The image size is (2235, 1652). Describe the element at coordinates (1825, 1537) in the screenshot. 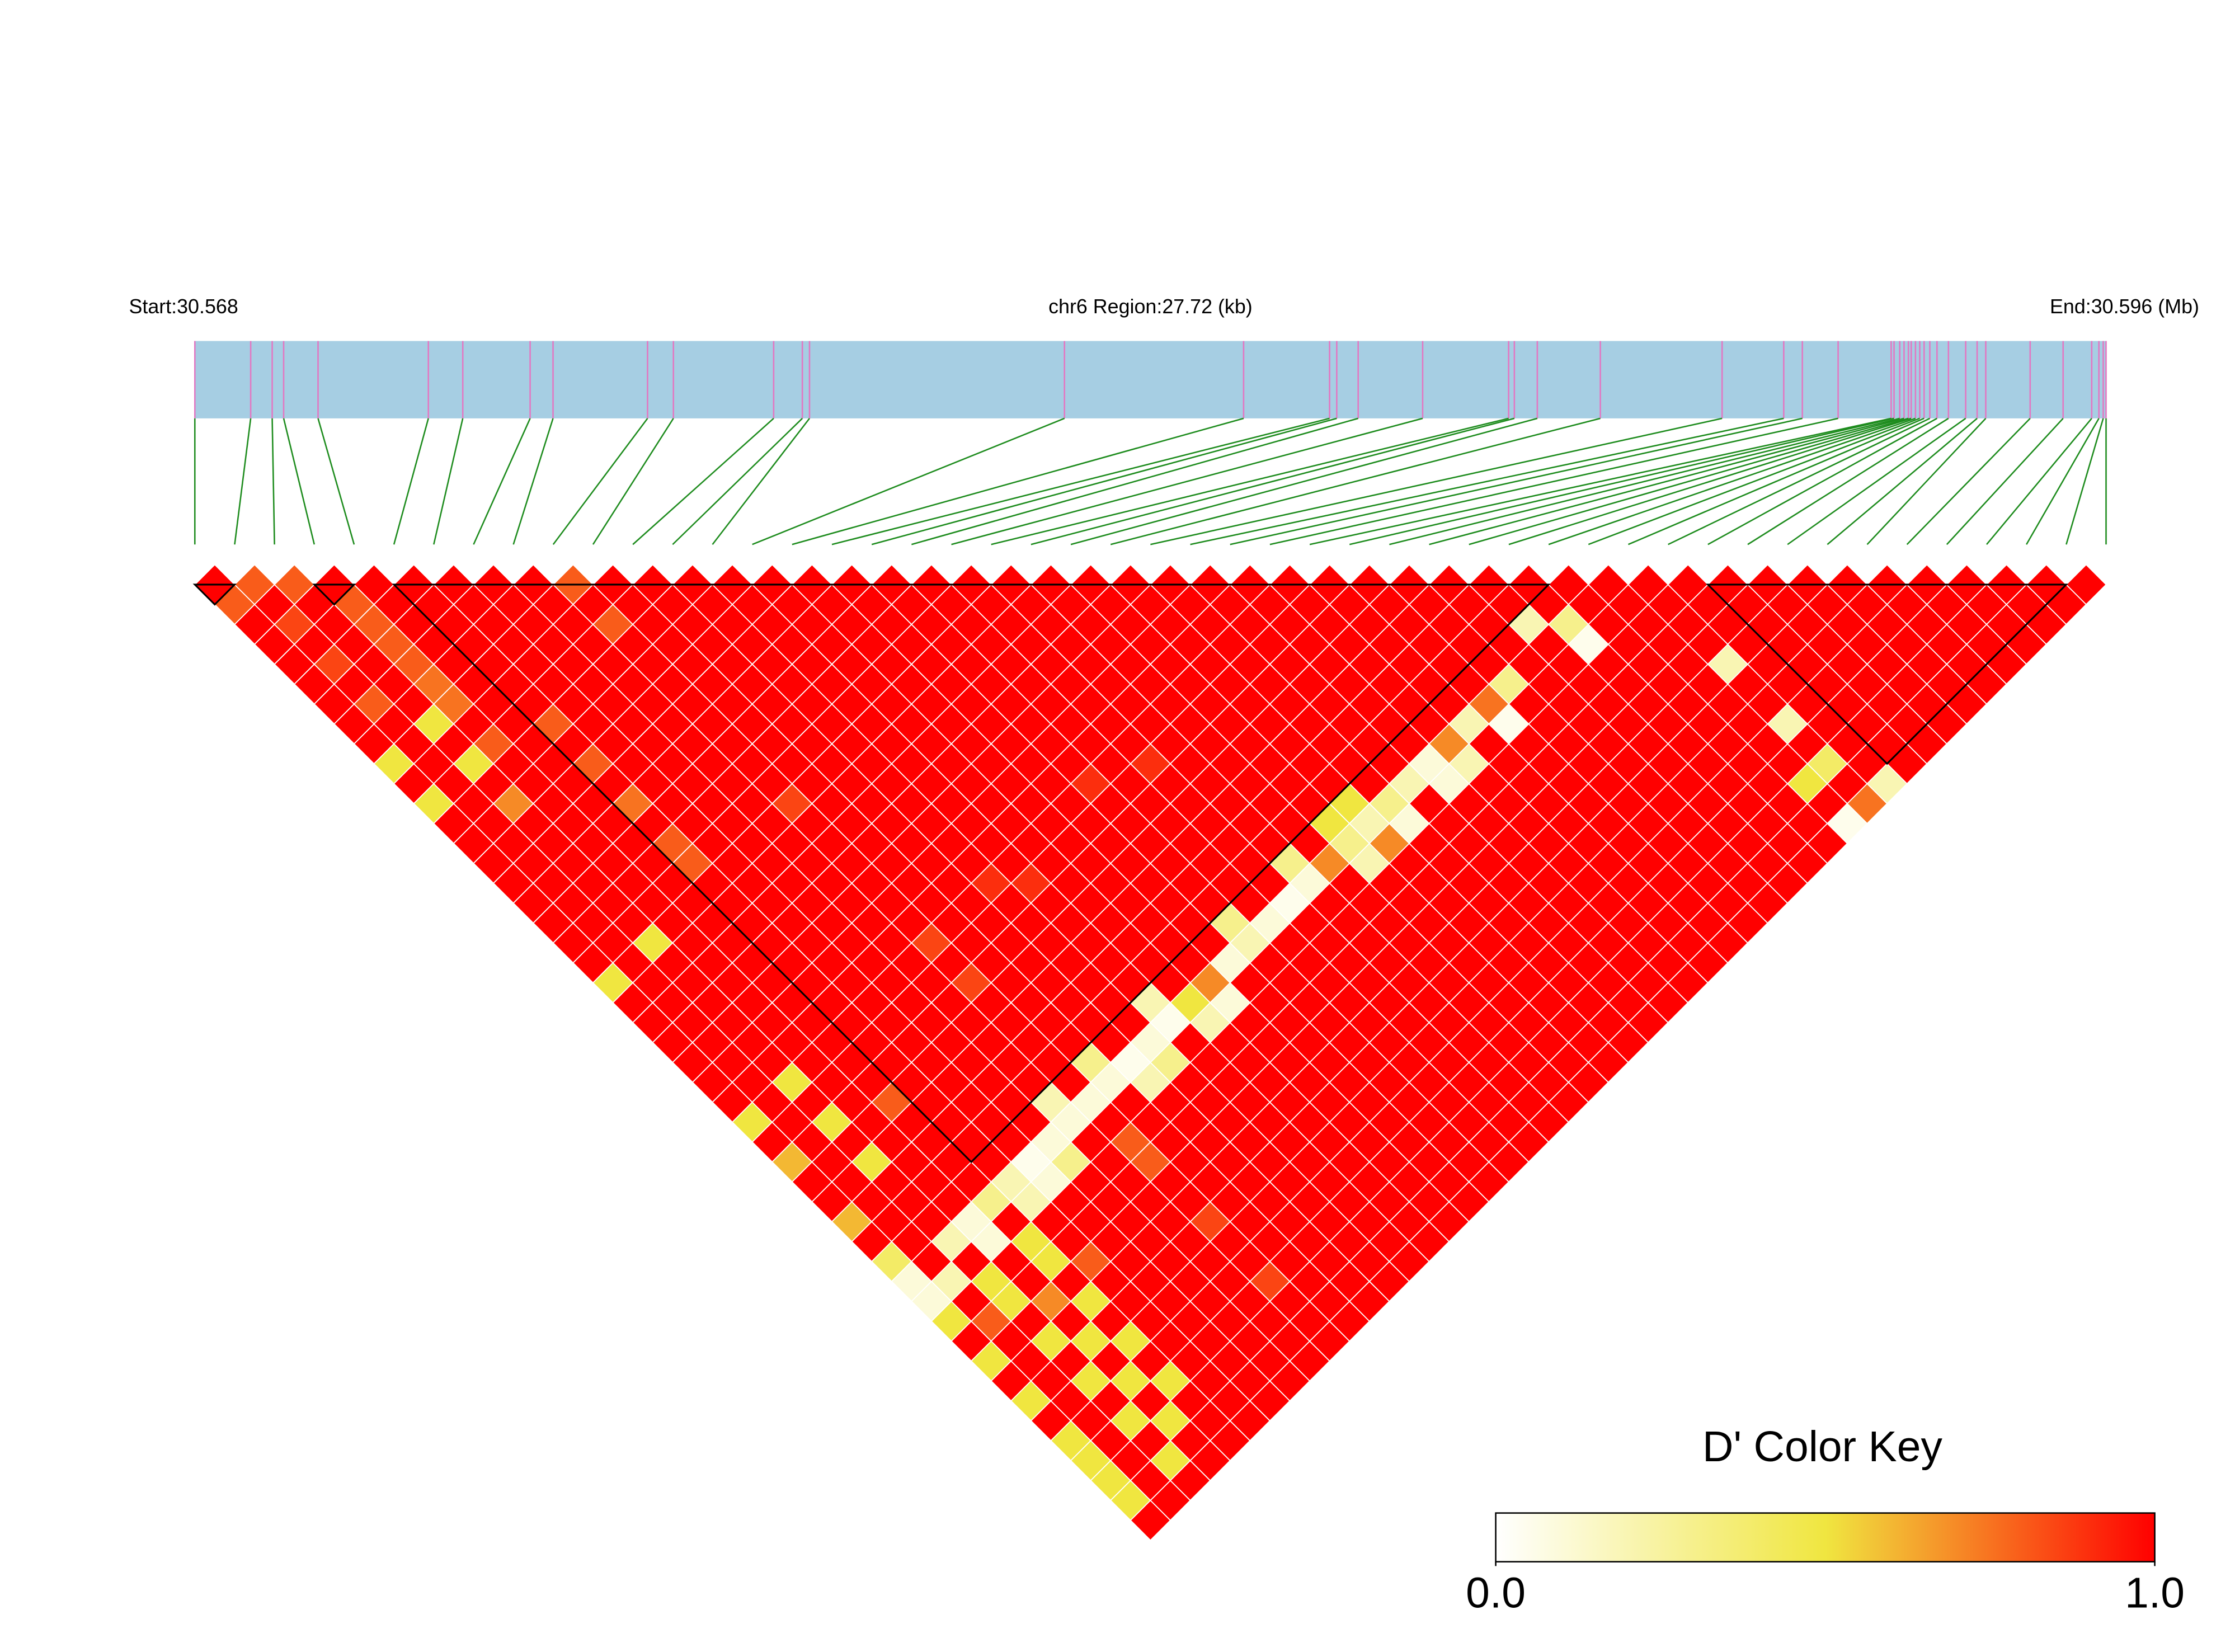

I see `color-key-bar` at that location.